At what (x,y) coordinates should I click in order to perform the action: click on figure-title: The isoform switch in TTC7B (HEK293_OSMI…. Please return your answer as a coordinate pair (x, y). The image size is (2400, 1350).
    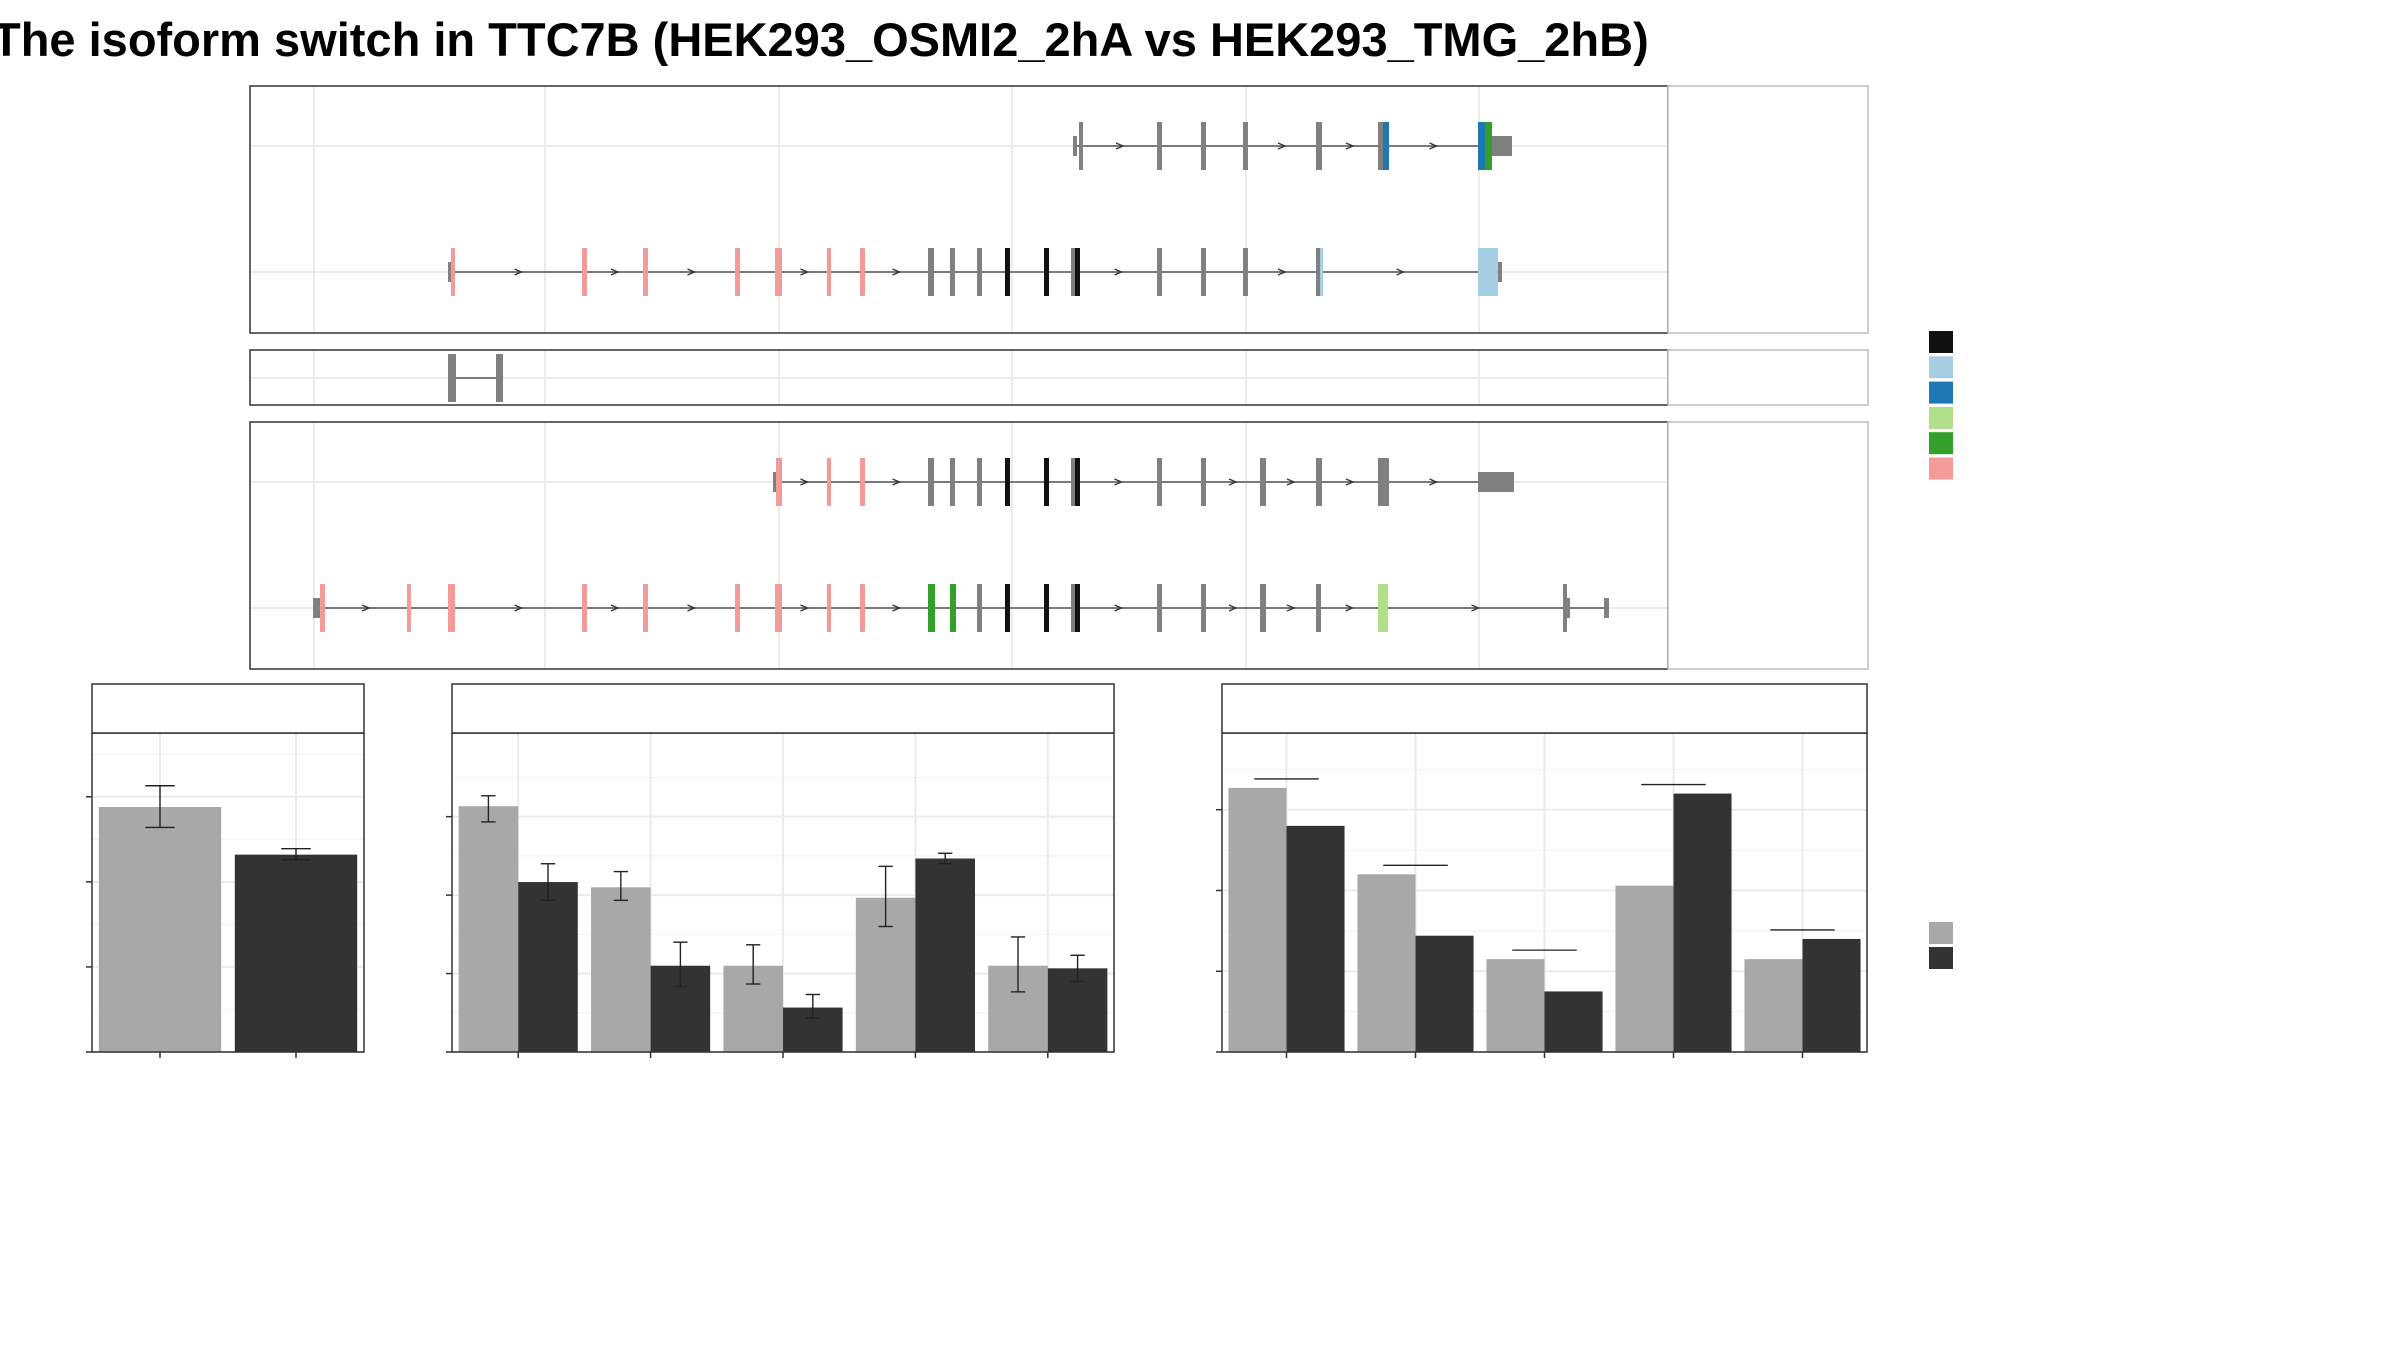
    Looking at the image, I should click on (824, 39).